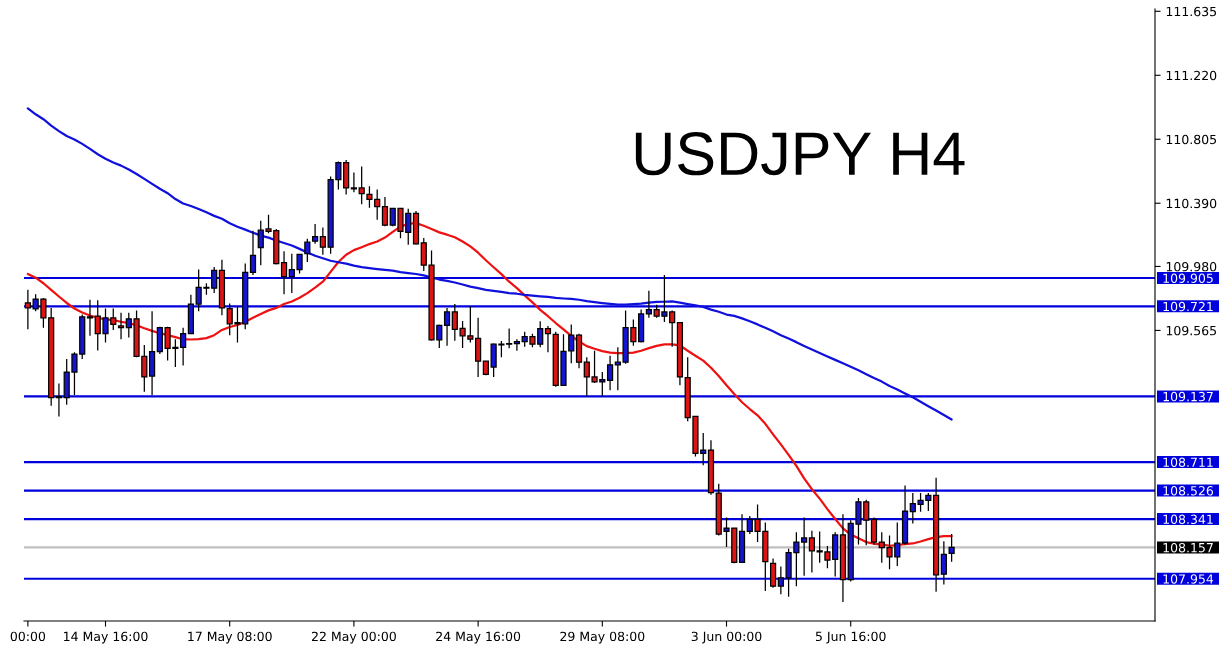 The image size is (1225, 649). Describe the element at coordinates (1191, 75) in the screenshot. I see `y-tick-label: 111.220` at that location.